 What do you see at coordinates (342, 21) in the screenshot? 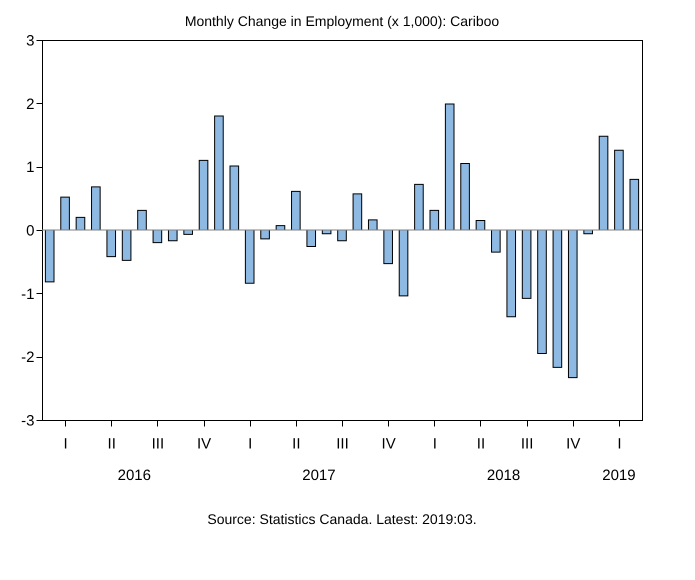
I see `chart-title: Monthly Change in Employment (x 1,000): Cariboo` at bounding box center [342, 21].